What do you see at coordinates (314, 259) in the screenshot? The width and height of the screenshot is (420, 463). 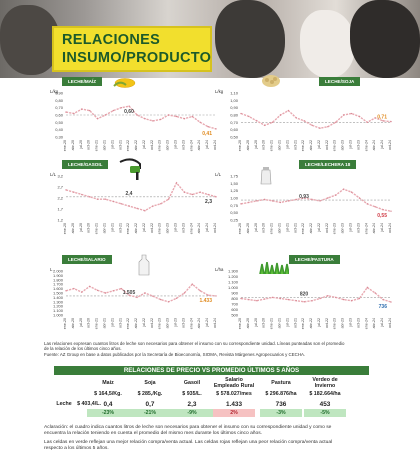 I see `chart-label: LECHE/PASTURA` at bounding box center [314, 259].